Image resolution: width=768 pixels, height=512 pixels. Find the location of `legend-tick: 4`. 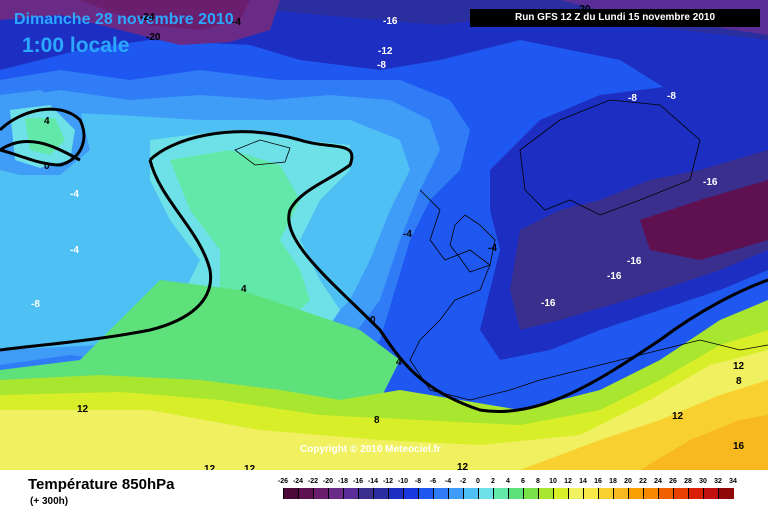

legend-tick: 4 is located at coordinates (508, 481).